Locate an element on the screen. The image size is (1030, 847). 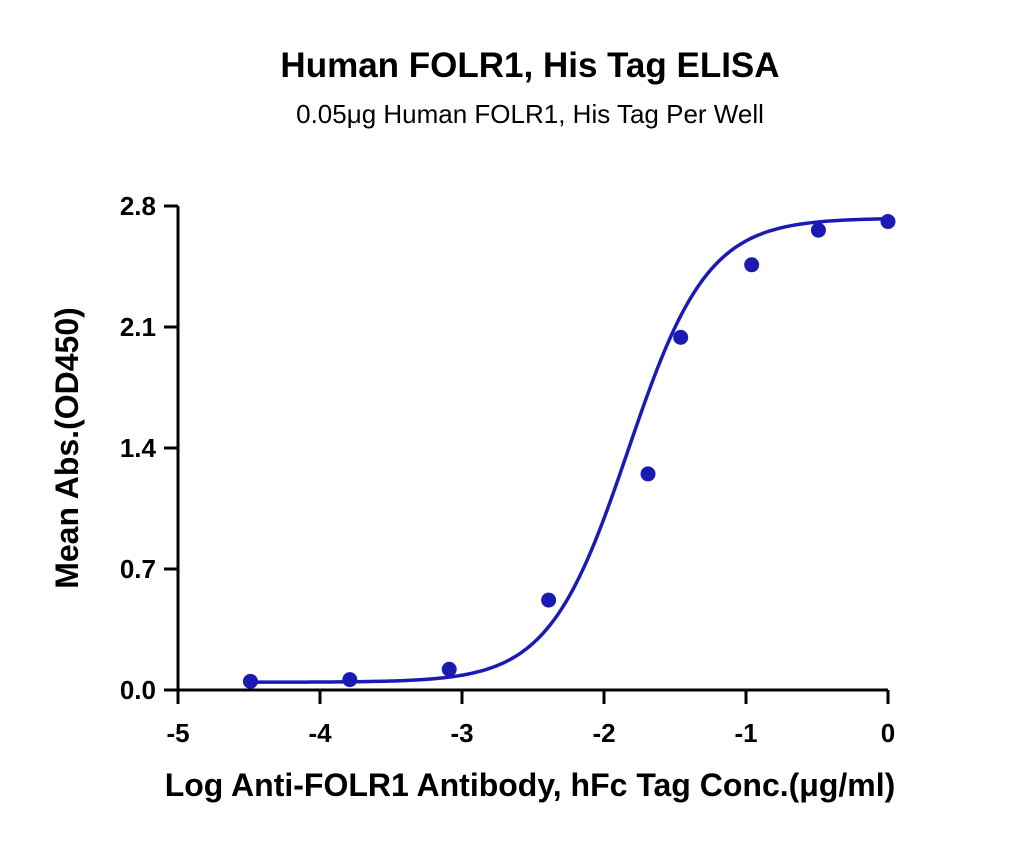
y-tick-label: 2.8 is located at coordinates (138, 206).